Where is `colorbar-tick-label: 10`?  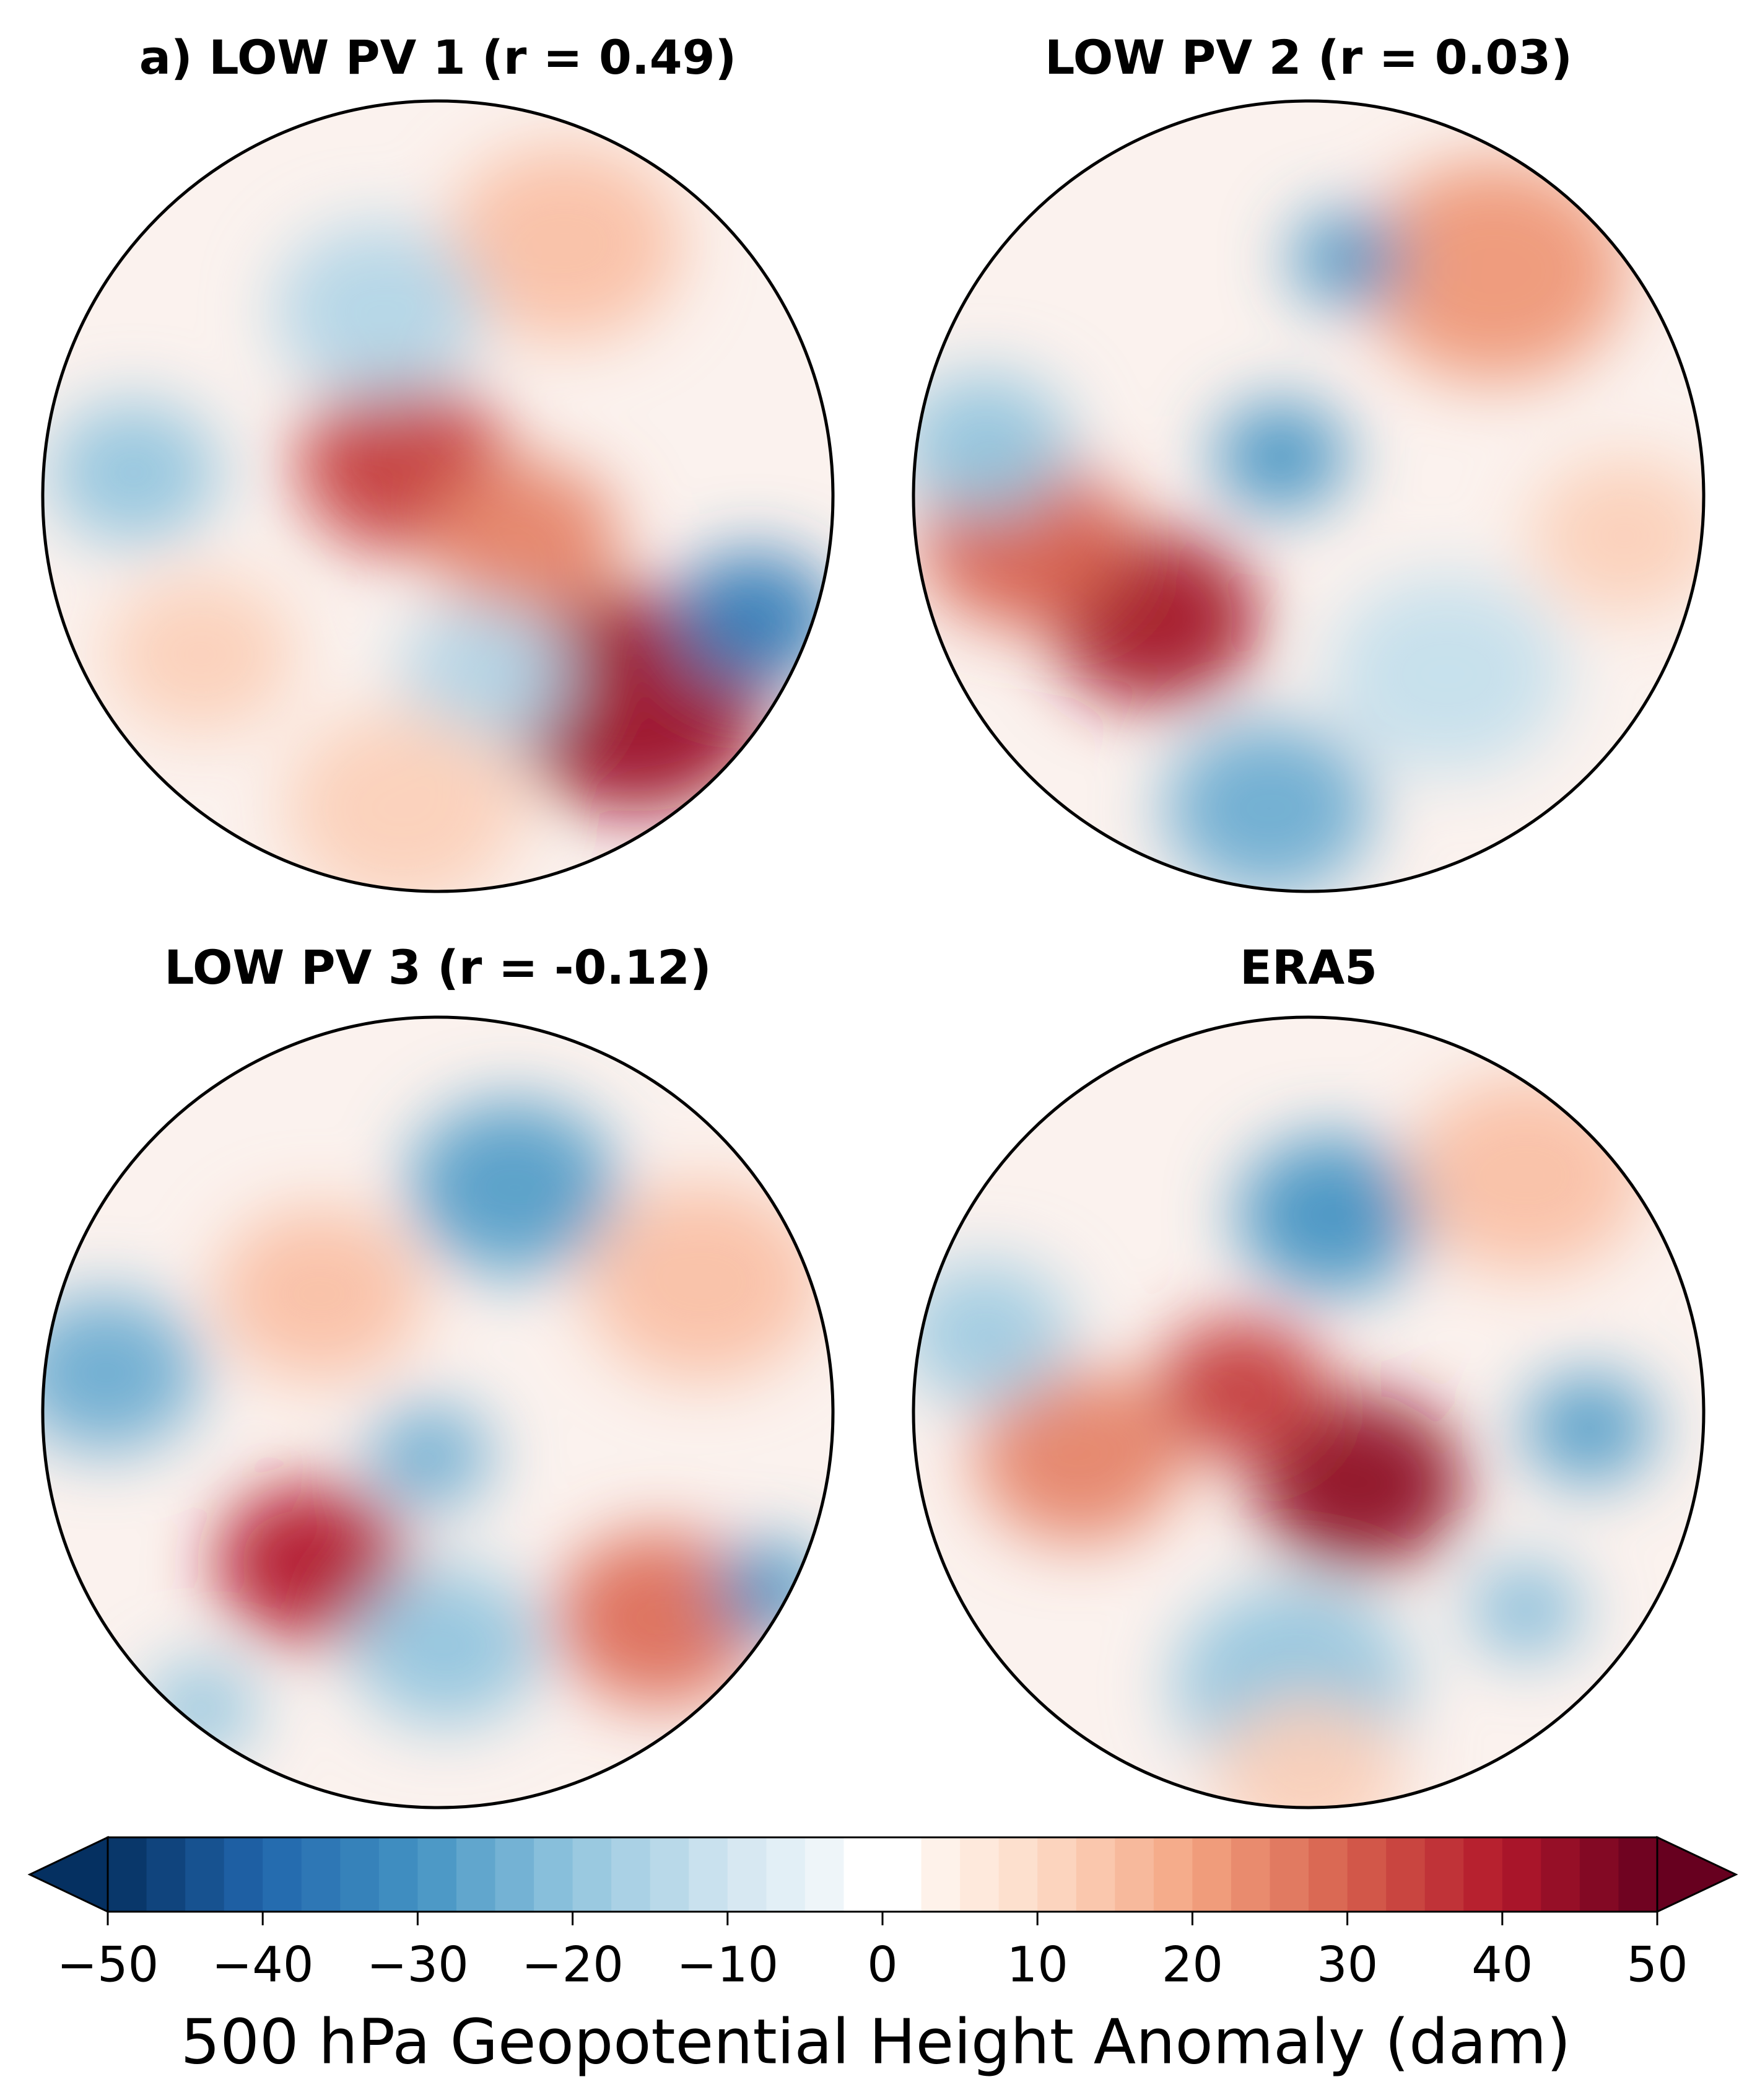
colorbar-tick-label: 10 is located at coordinates (1037, 1965).